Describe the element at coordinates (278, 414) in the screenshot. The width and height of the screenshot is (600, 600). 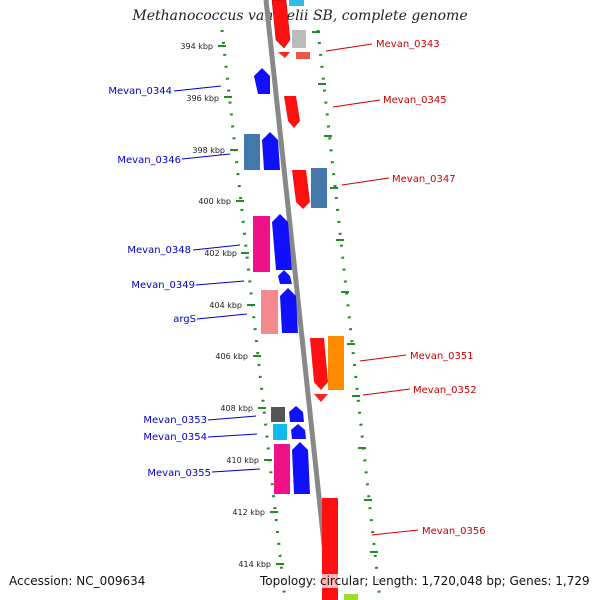
I see `gene-mevan-0353-gray` at that location.